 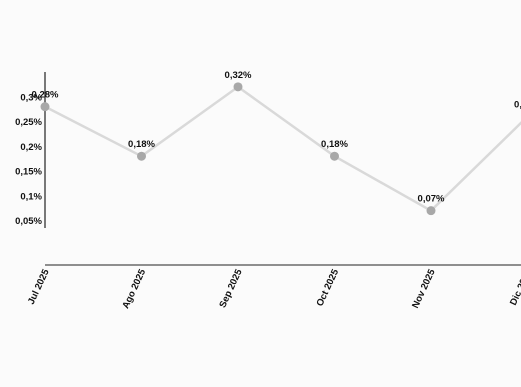 I want to click on data-label: 0,28%, so click(x=45, y=95).